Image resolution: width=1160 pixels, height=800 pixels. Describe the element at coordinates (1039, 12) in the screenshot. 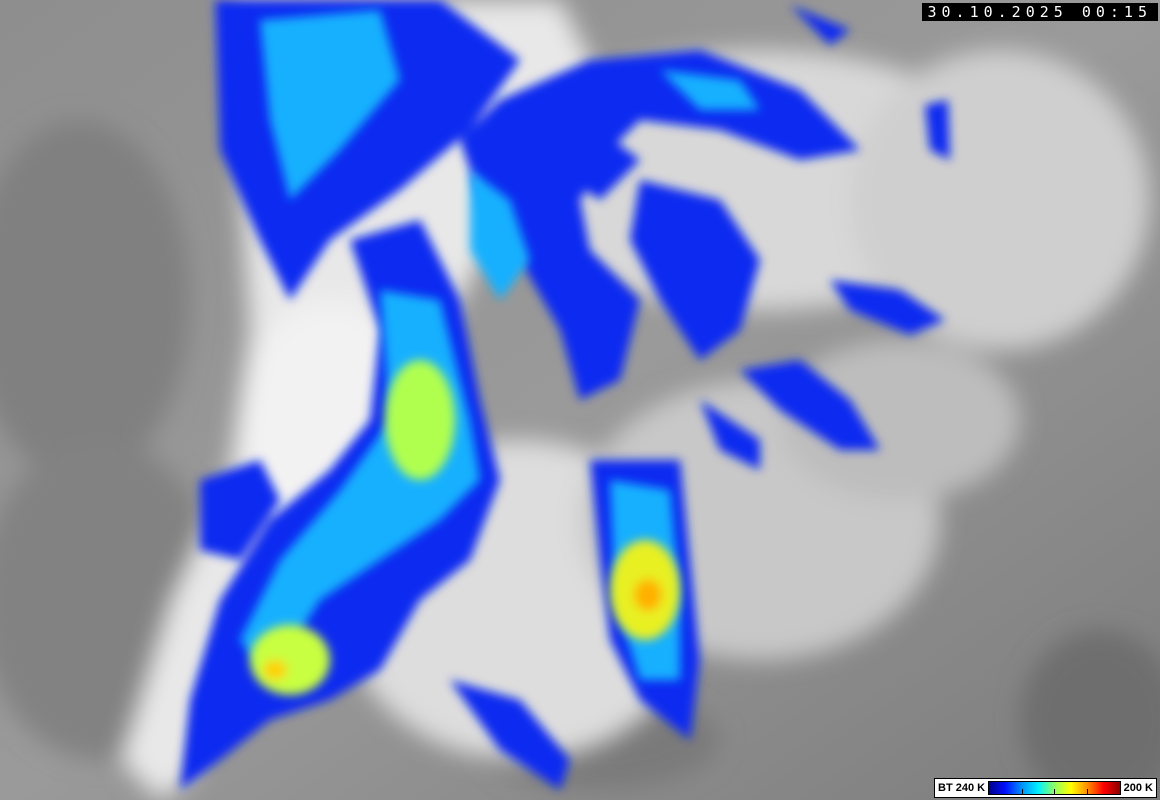

I see `timestamp-label: 30.10.2025 00:15` at that location.